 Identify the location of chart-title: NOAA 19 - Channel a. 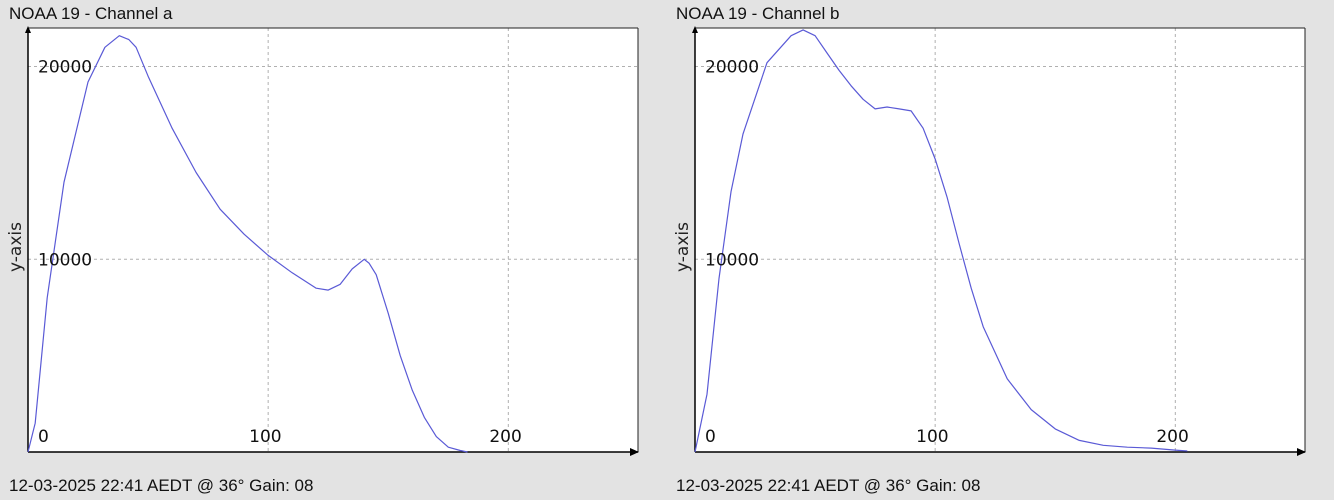
(91, 13).